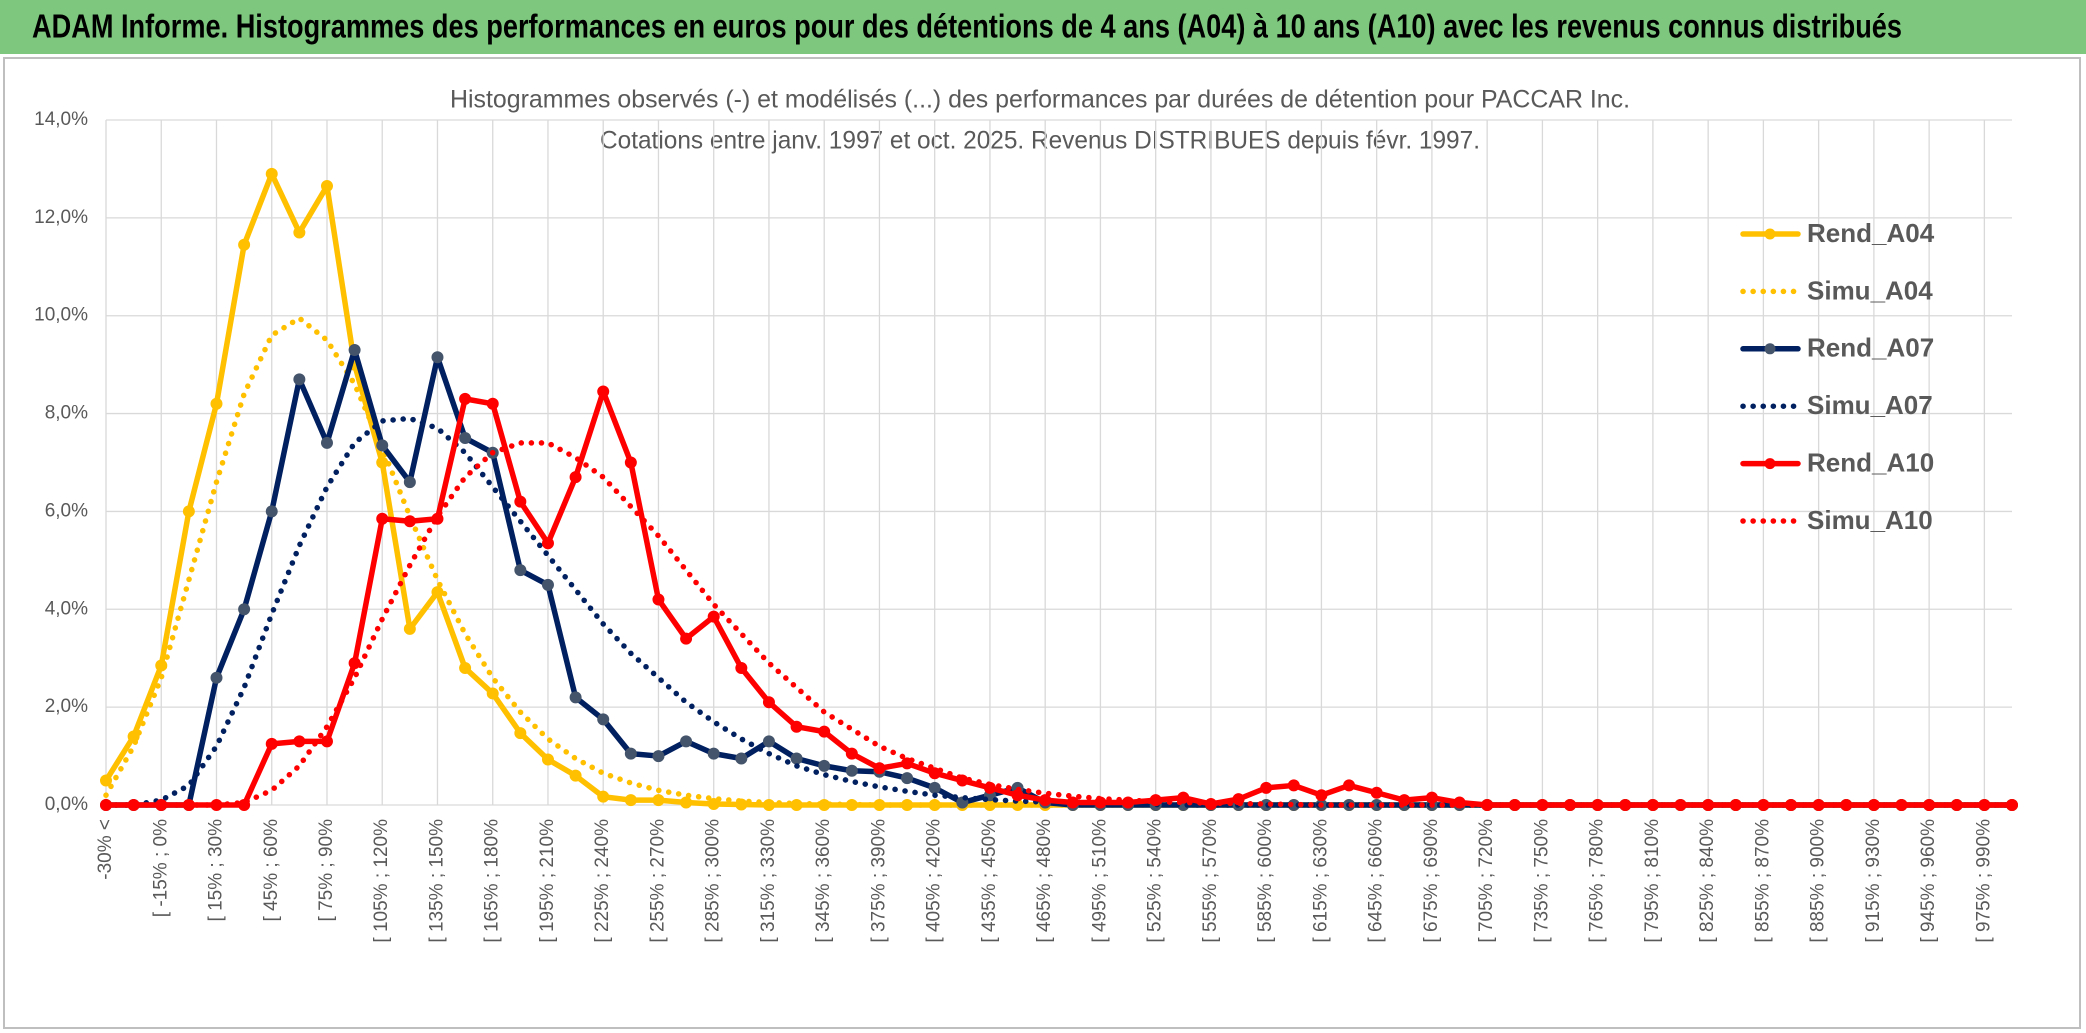 The height and width of the screenshot is (1033, 2086). Describe the element at coordinates (66, 510) in the screenshot. I see `y-tick-label: 6,0%` at that location.